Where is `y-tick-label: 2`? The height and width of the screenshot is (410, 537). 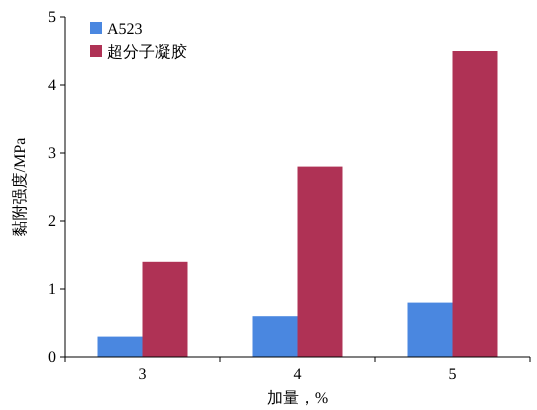
y-tick-label: 2 is located at coordinates (52, 221).